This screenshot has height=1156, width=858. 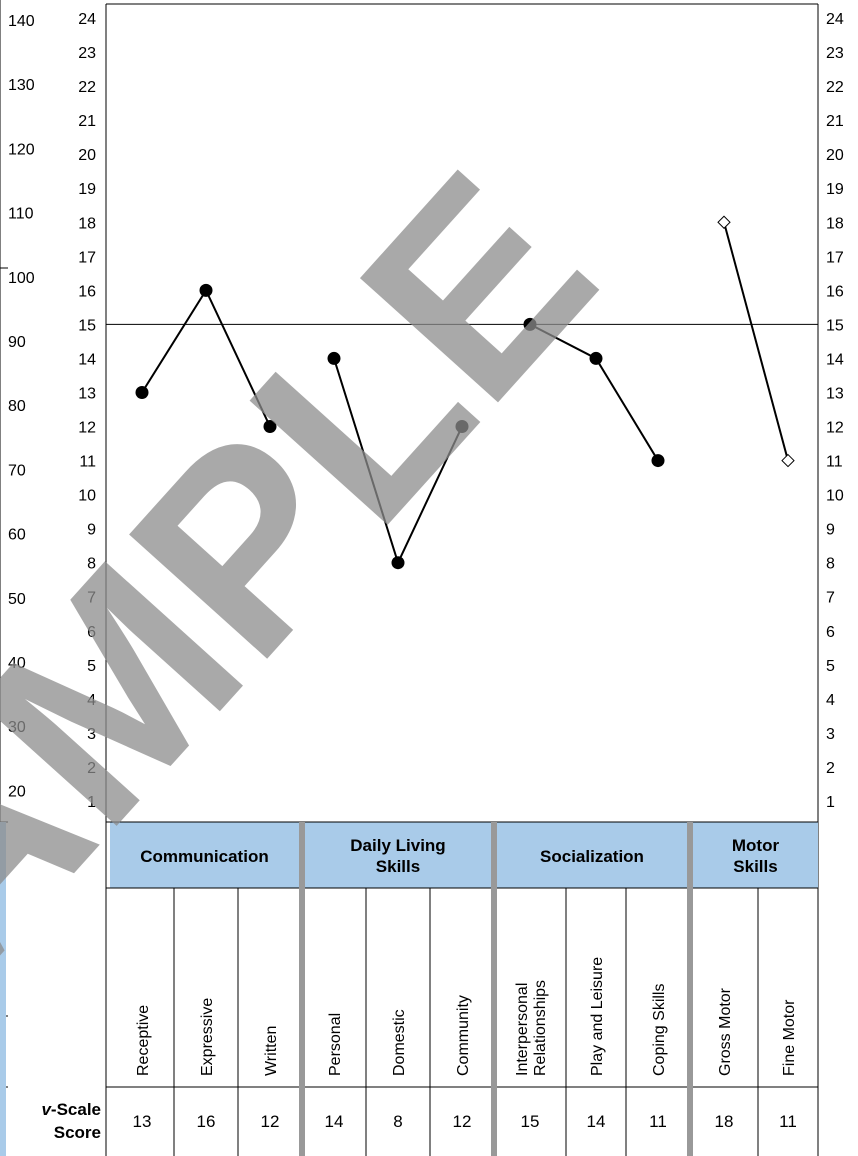 I want to click on outer-tick-label: 110, so click(x=21, y=214).